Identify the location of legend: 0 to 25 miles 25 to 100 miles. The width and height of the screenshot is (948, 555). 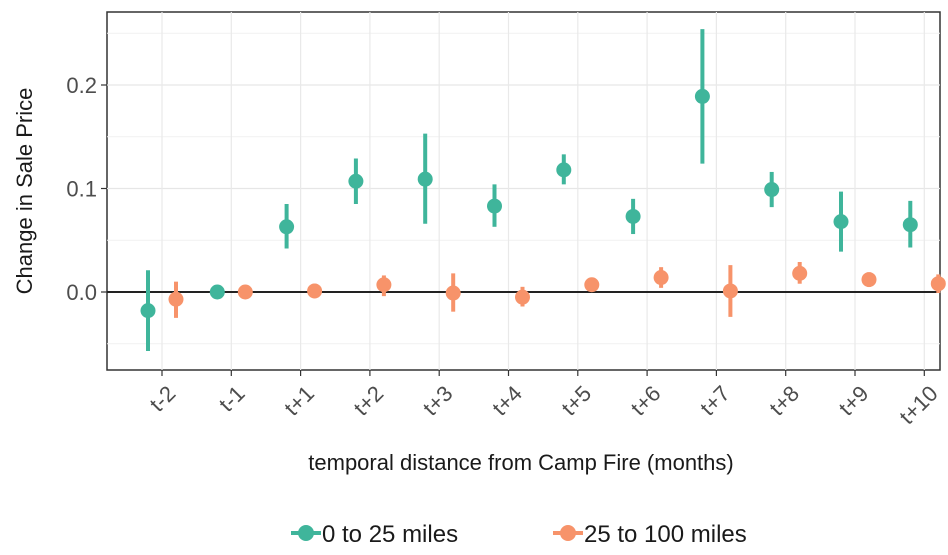
(519, 534).